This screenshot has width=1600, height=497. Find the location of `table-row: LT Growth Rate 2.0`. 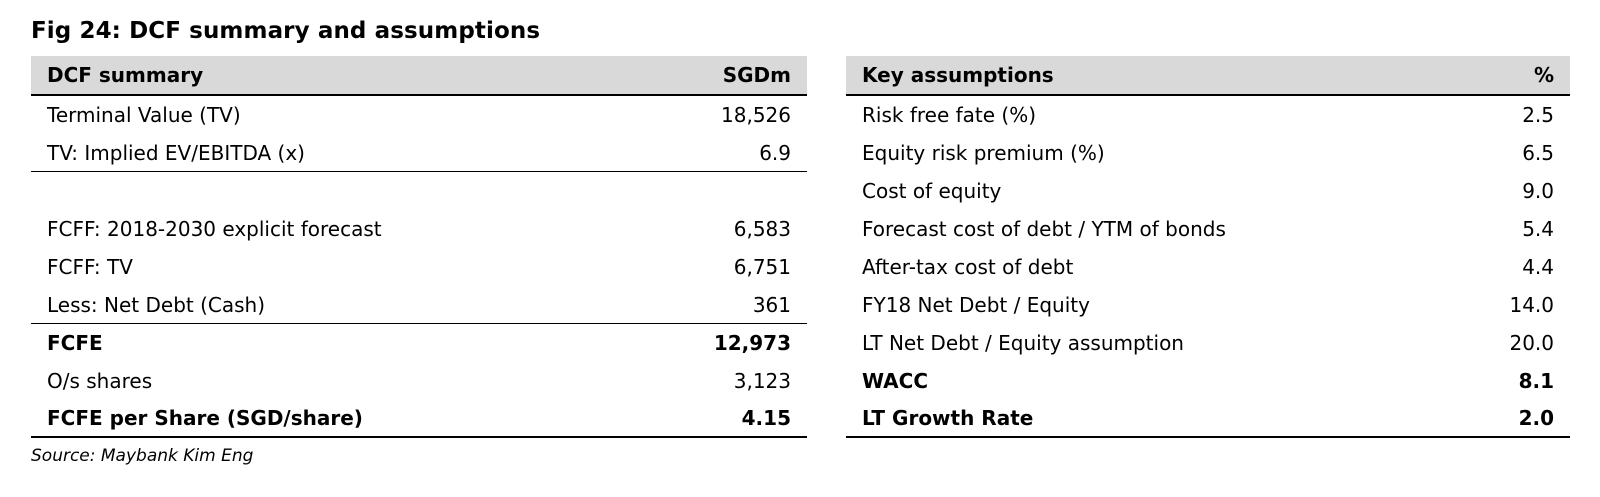

table-row: LT Growth Rate 2.0 is located at coordinates (1208, 419).